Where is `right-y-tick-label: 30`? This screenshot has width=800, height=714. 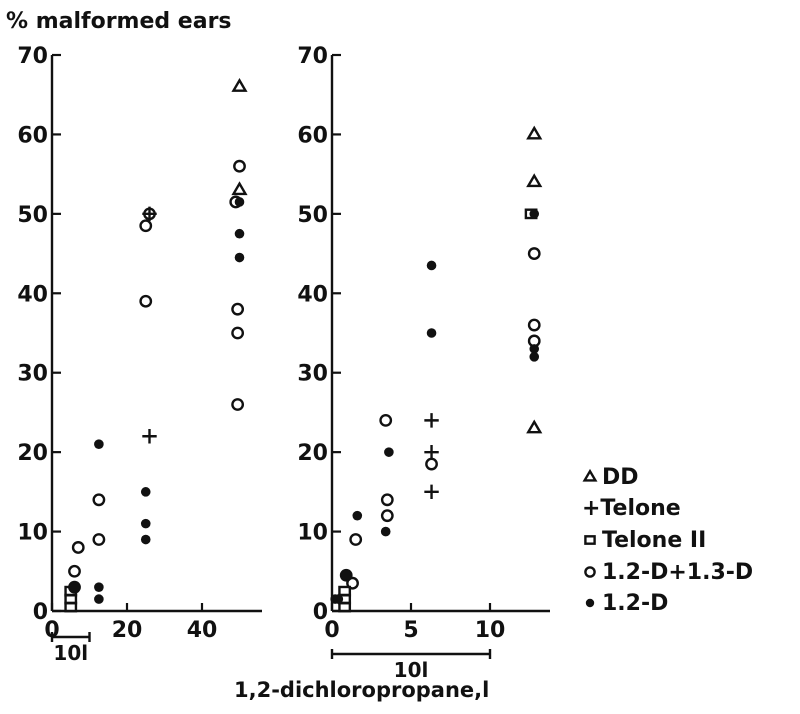 right-y-tick-label: 30 is located at coordinates (312, 374).